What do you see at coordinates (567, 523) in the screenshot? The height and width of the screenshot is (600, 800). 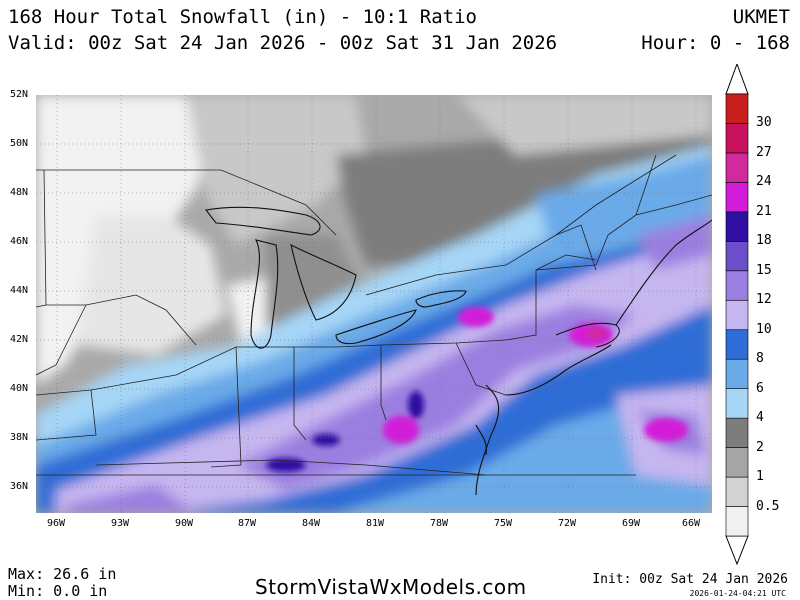 I see `lon-label: 72W` at bounding box center [567, 523].